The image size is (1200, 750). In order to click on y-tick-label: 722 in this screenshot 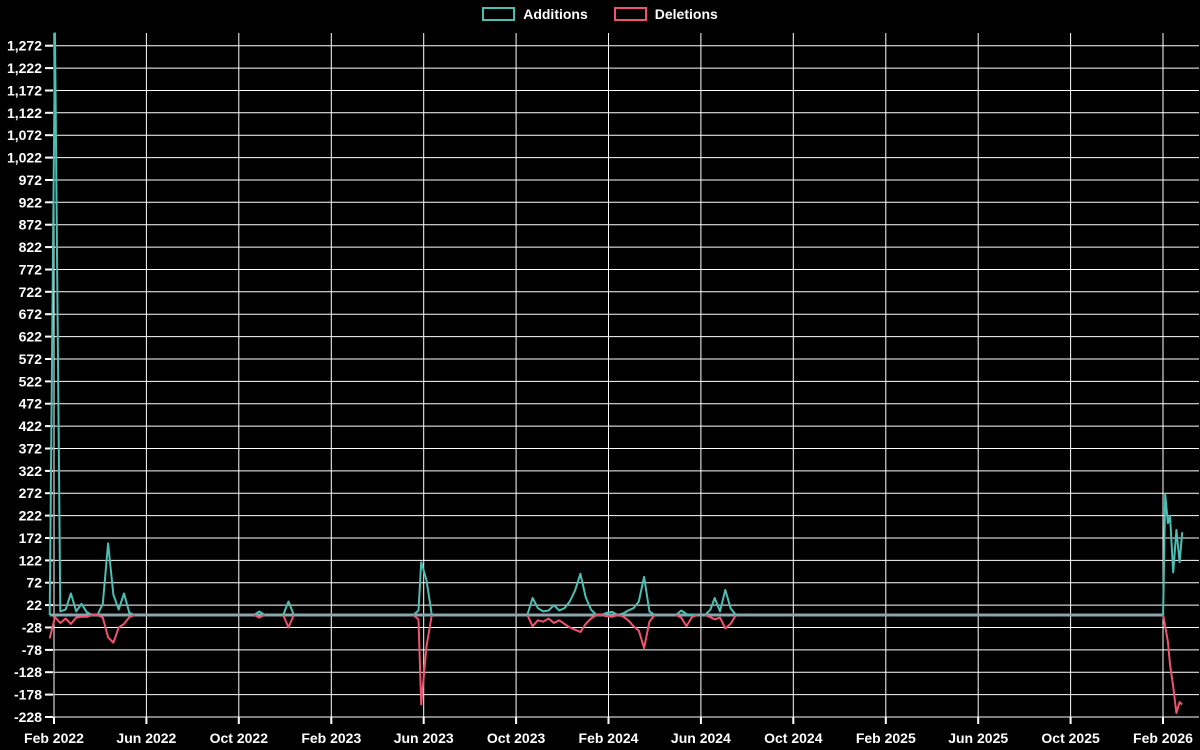, I will do `click(31, 292)`.